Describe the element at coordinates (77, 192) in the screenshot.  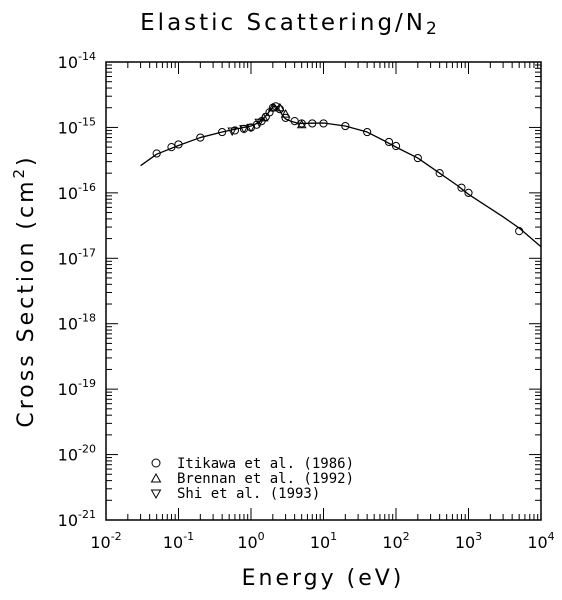
I see `y-tick-label: 10-16` at that location.